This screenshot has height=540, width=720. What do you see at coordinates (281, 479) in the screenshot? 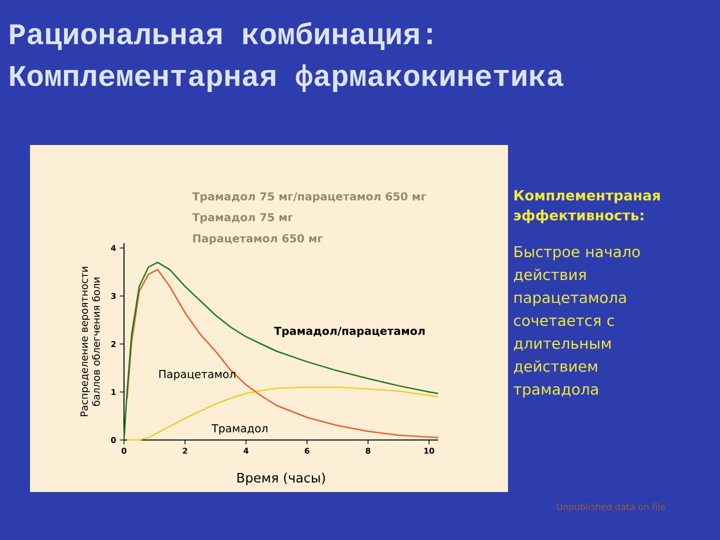
I see `x-axis-title: Время (часы)` at bounding box center [281, 479].